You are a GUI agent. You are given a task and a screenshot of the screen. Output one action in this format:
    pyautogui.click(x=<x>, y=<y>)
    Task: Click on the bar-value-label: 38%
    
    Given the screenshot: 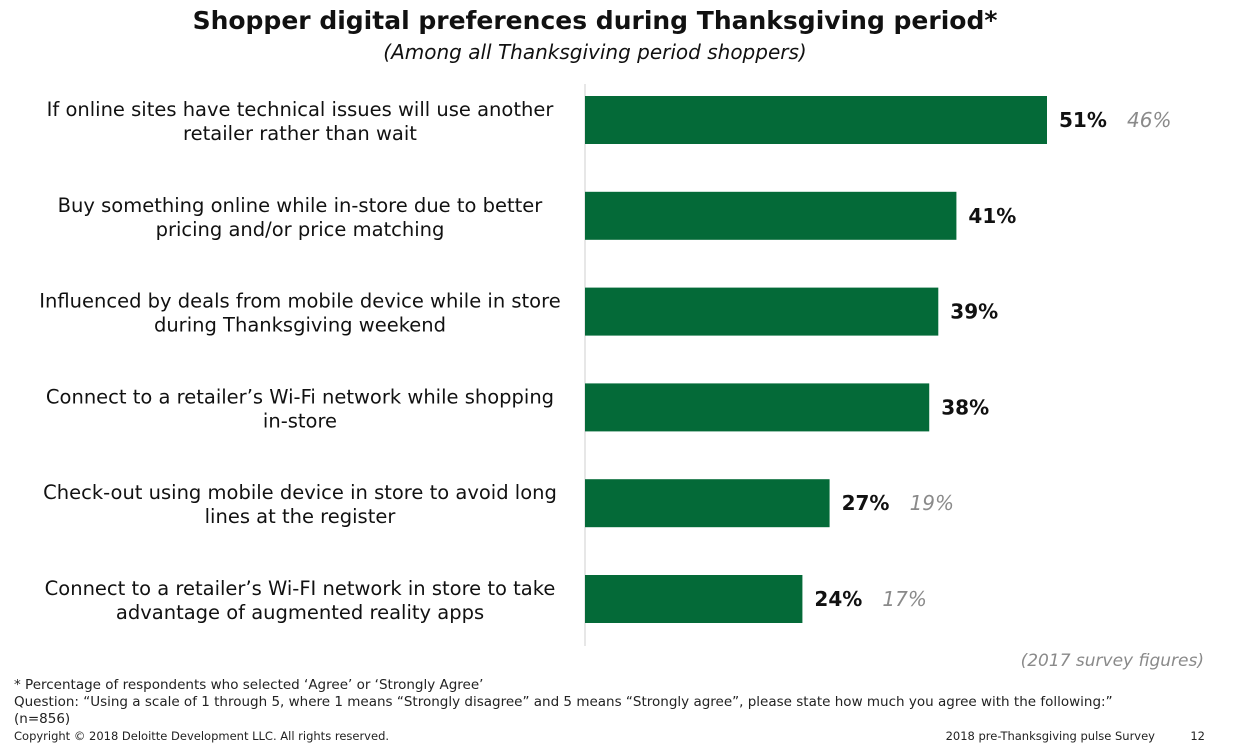 What is the action you would take?
    pyautogui.click(x=965, y=407)
    